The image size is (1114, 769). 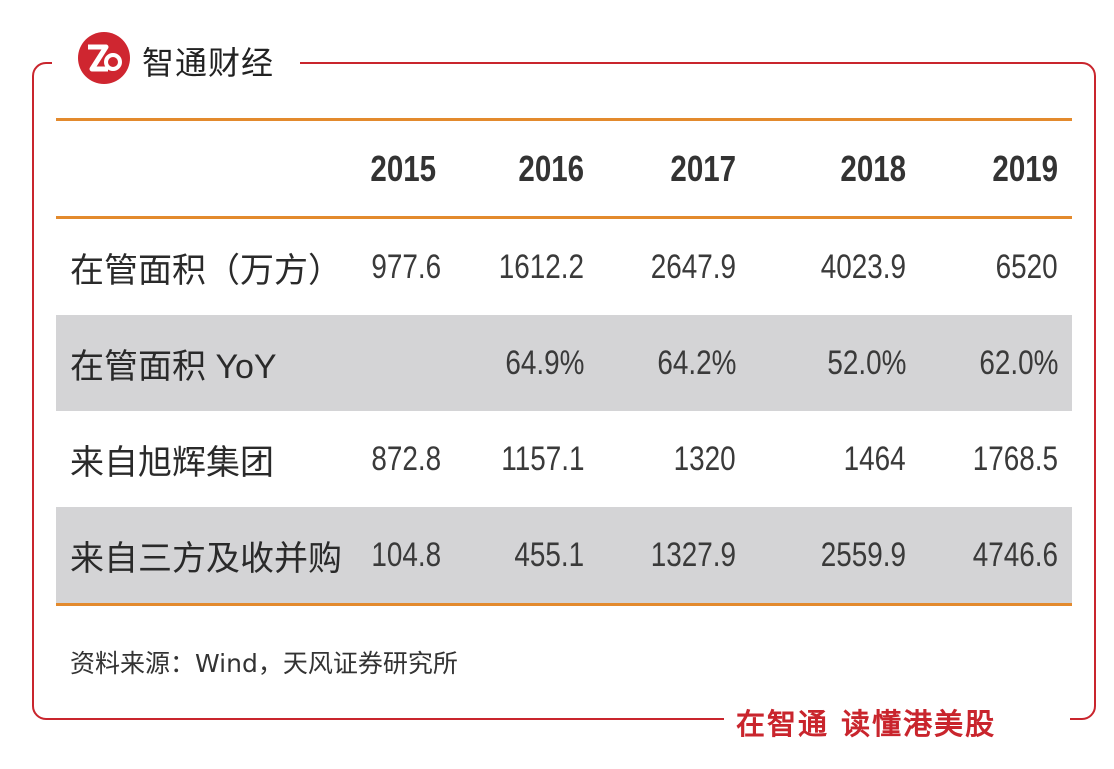 What do you see at coordinates (264, 663) in the screenshot?
I see `source-note: 资料来源：Wind，天风证券研究所` at bounding box center [264, 663].